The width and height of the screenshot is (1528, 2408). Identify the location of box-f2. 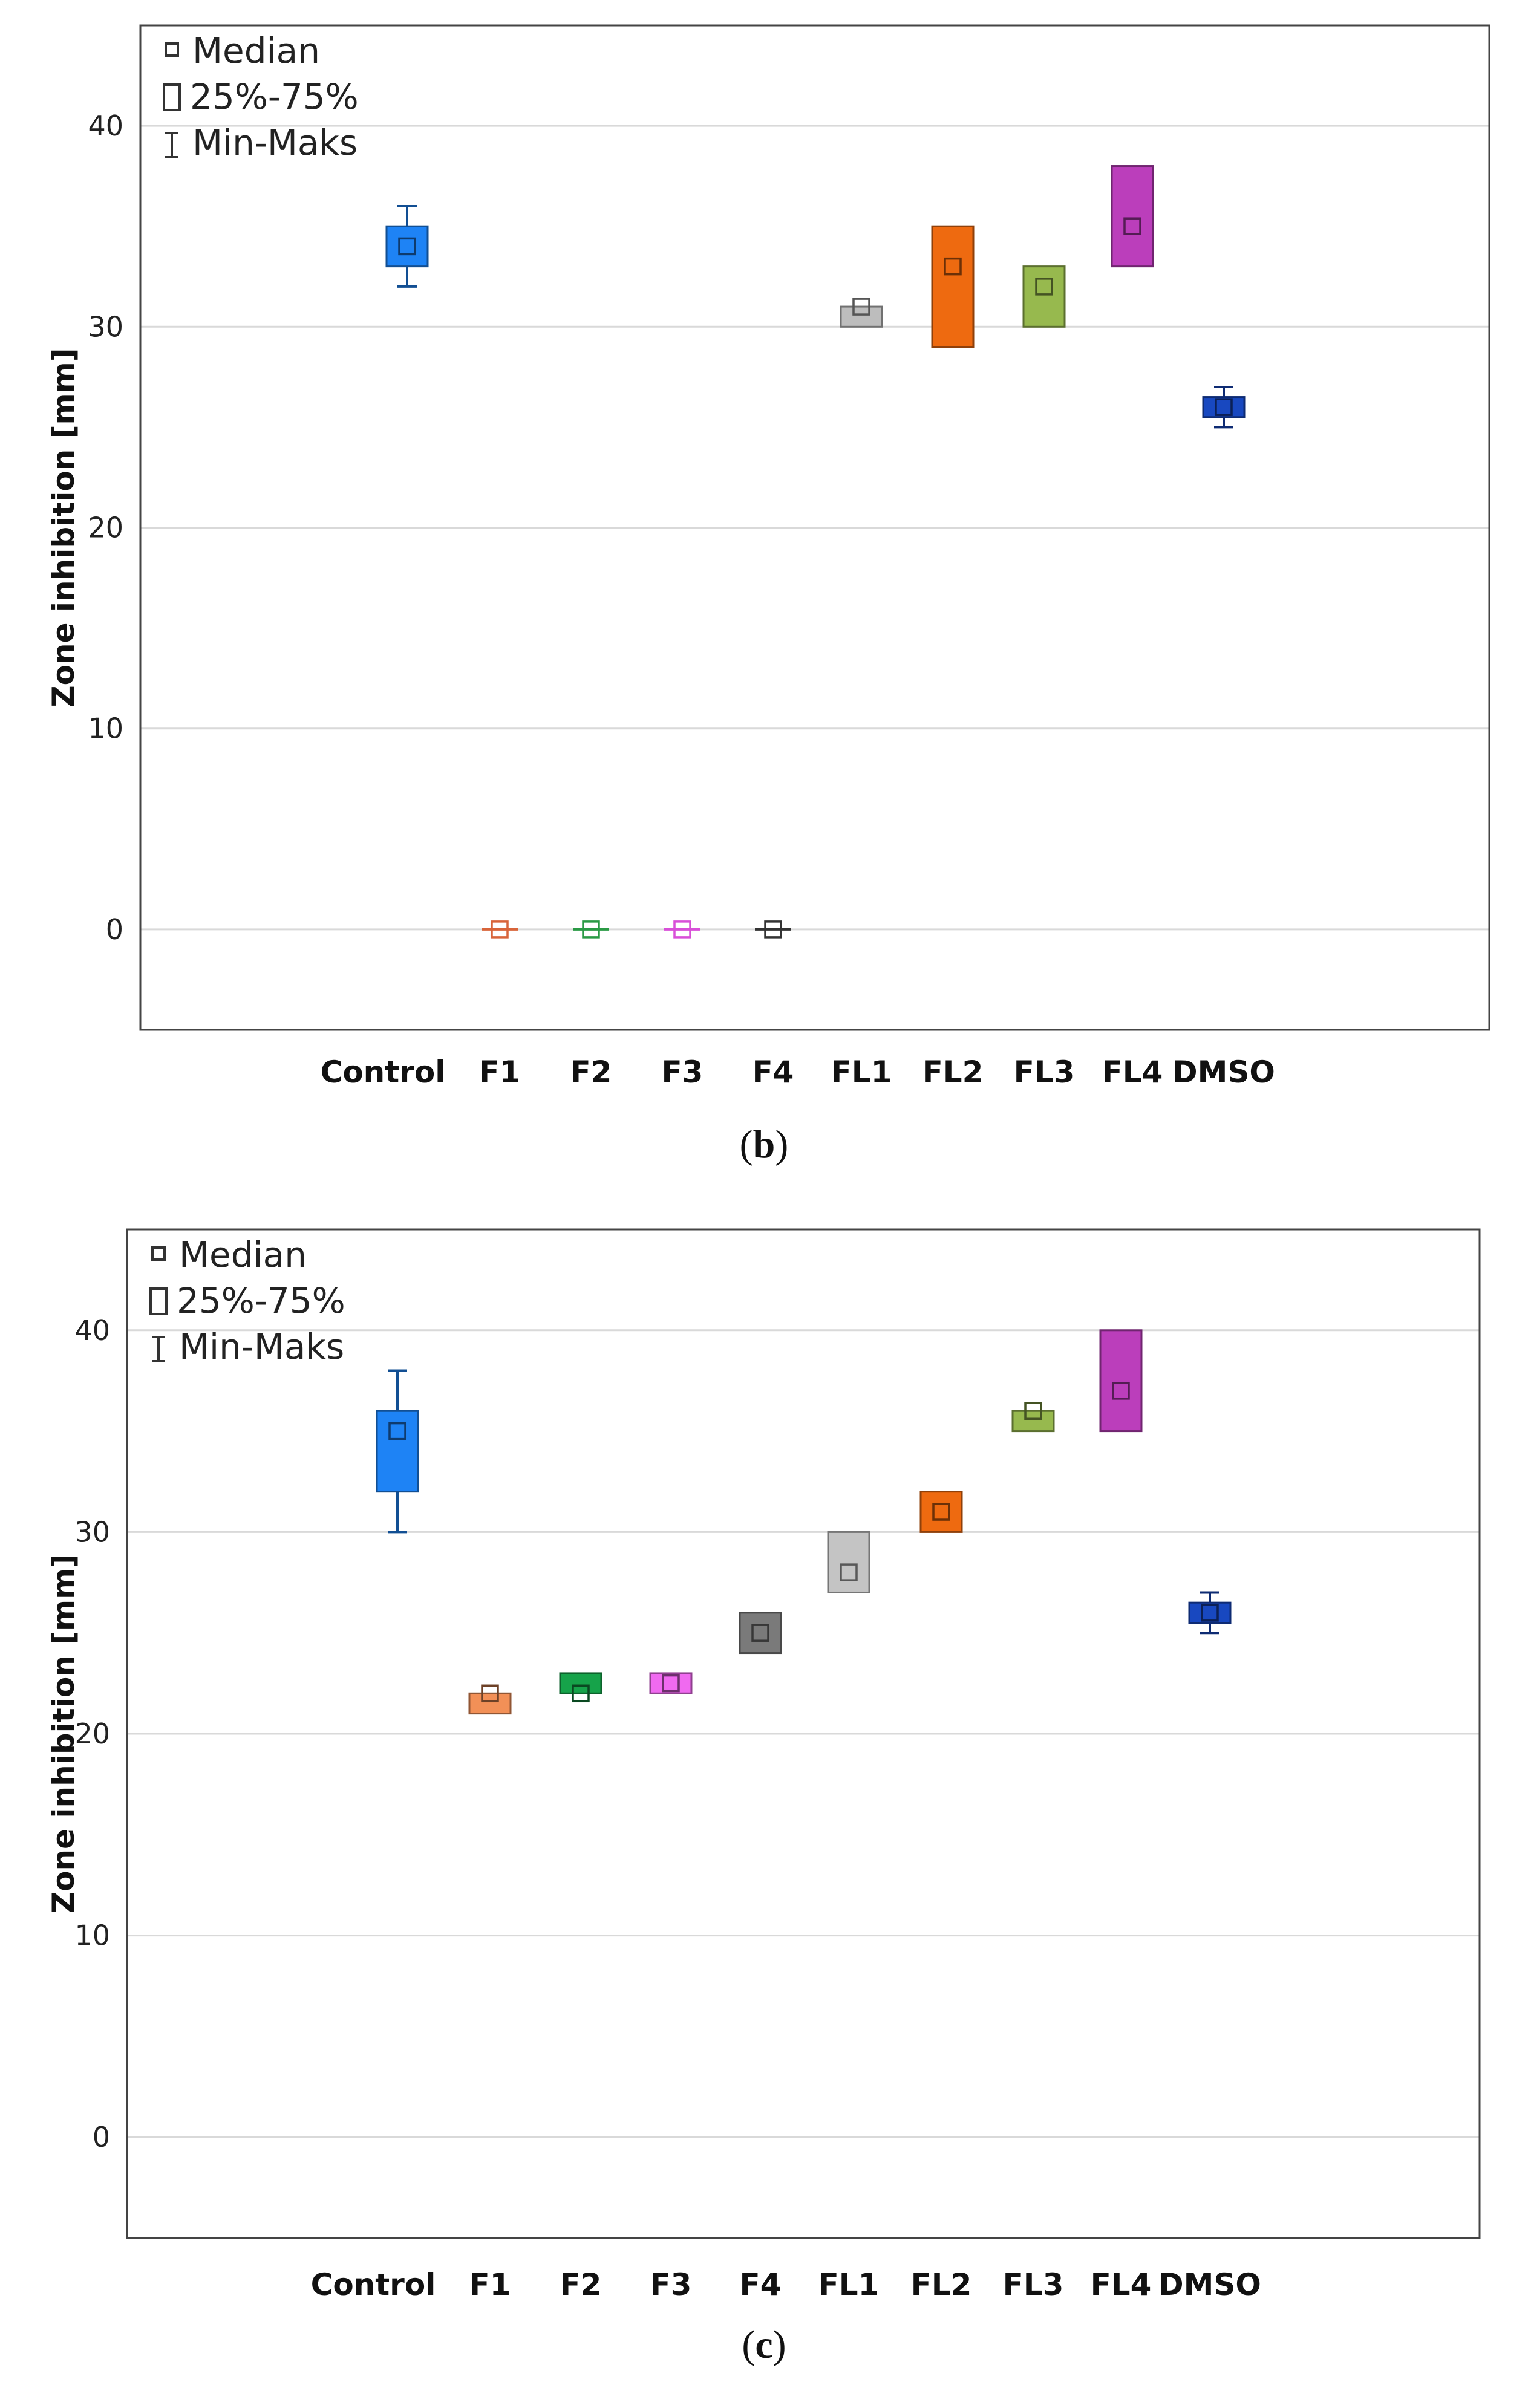
(591, 930).